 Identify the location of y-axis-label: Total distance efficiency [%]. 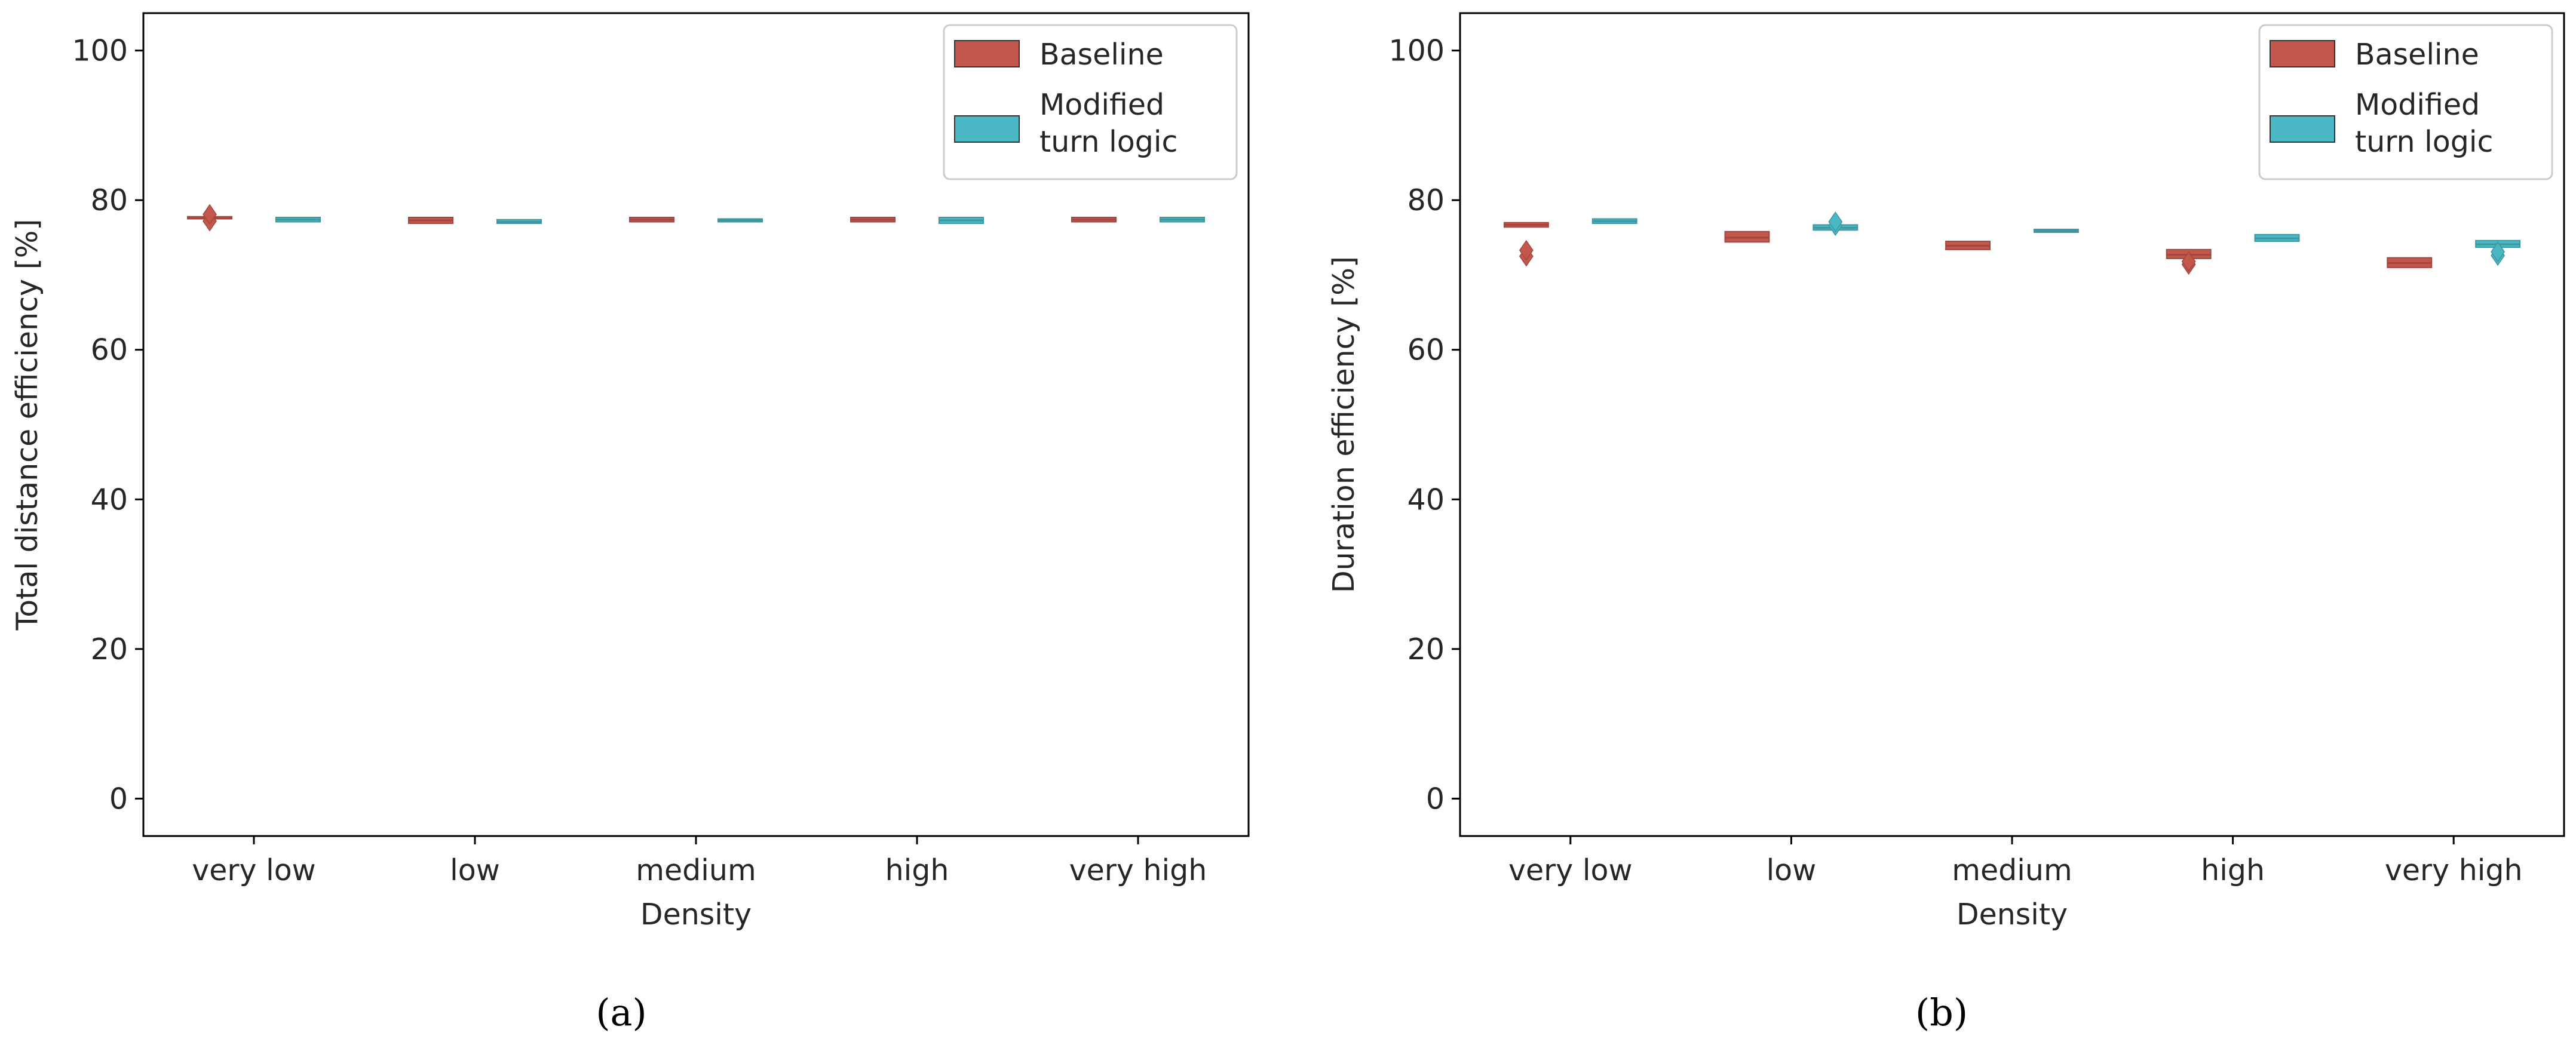
(27, 425).